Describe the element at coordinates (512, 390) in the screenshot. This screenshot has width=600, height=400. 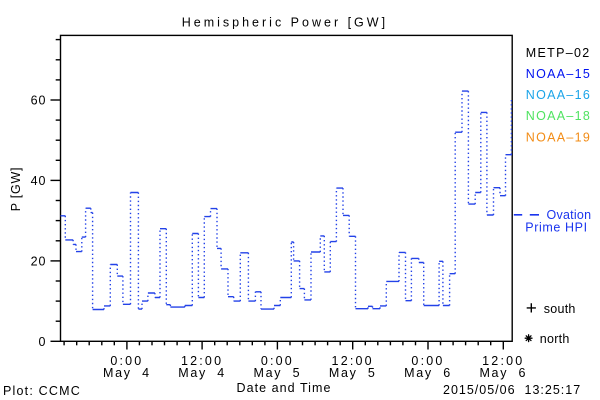
I see `svg-text: 2015/05/06 13:25:17` at that location.